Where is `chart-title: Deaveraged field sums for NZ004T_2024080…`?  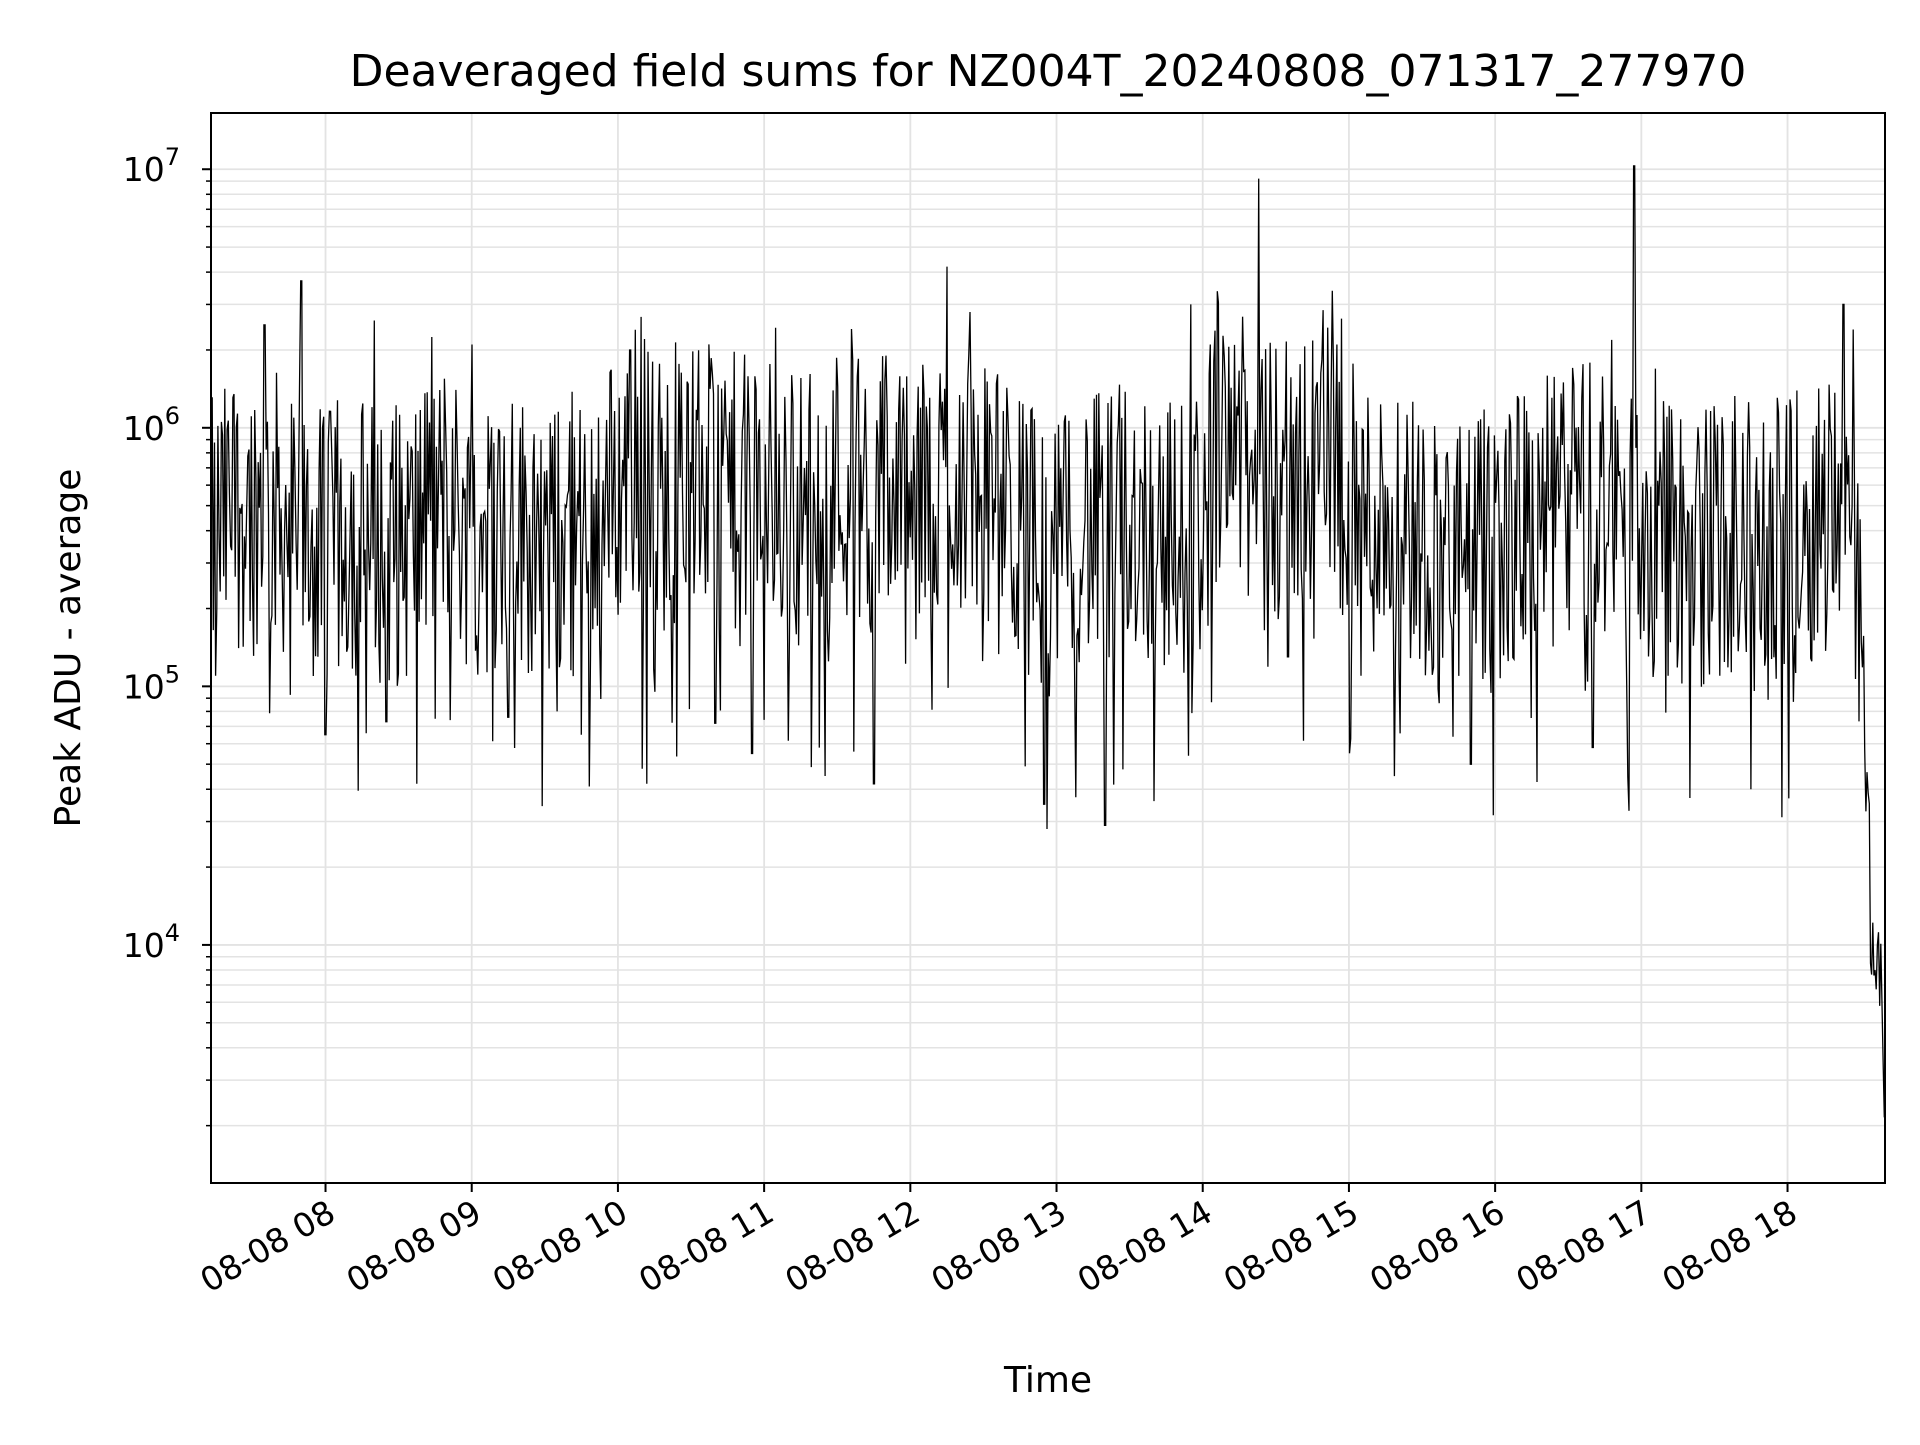
chart-title: Deaveraged field sums for NZ004T_2024080… is located at coordinates (1048, 71).